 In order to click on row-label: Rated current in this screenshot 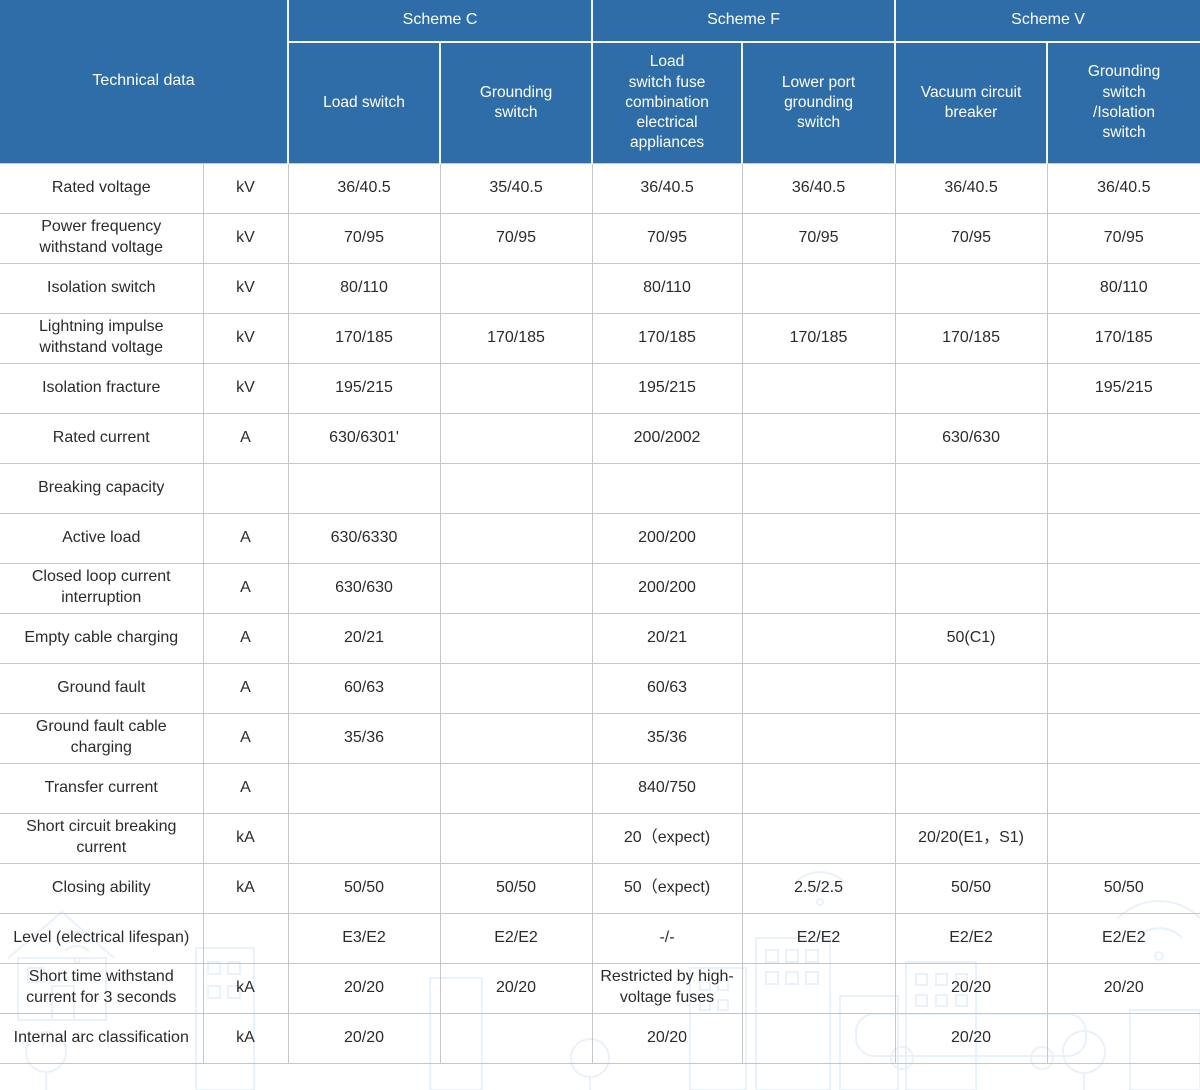, I will do `click(102, 438)`.